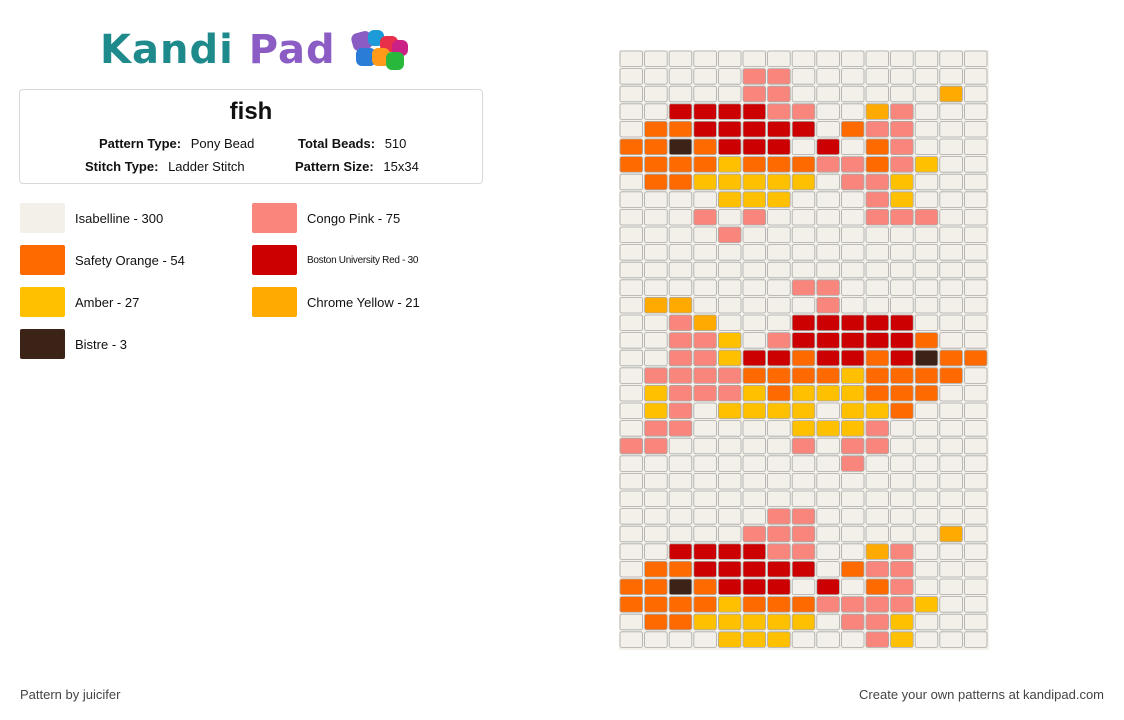 The height and width of the screenshot is (720, 1124). I want to click on kandi-pad-logo: Kandi Pad, so click(262, 50).